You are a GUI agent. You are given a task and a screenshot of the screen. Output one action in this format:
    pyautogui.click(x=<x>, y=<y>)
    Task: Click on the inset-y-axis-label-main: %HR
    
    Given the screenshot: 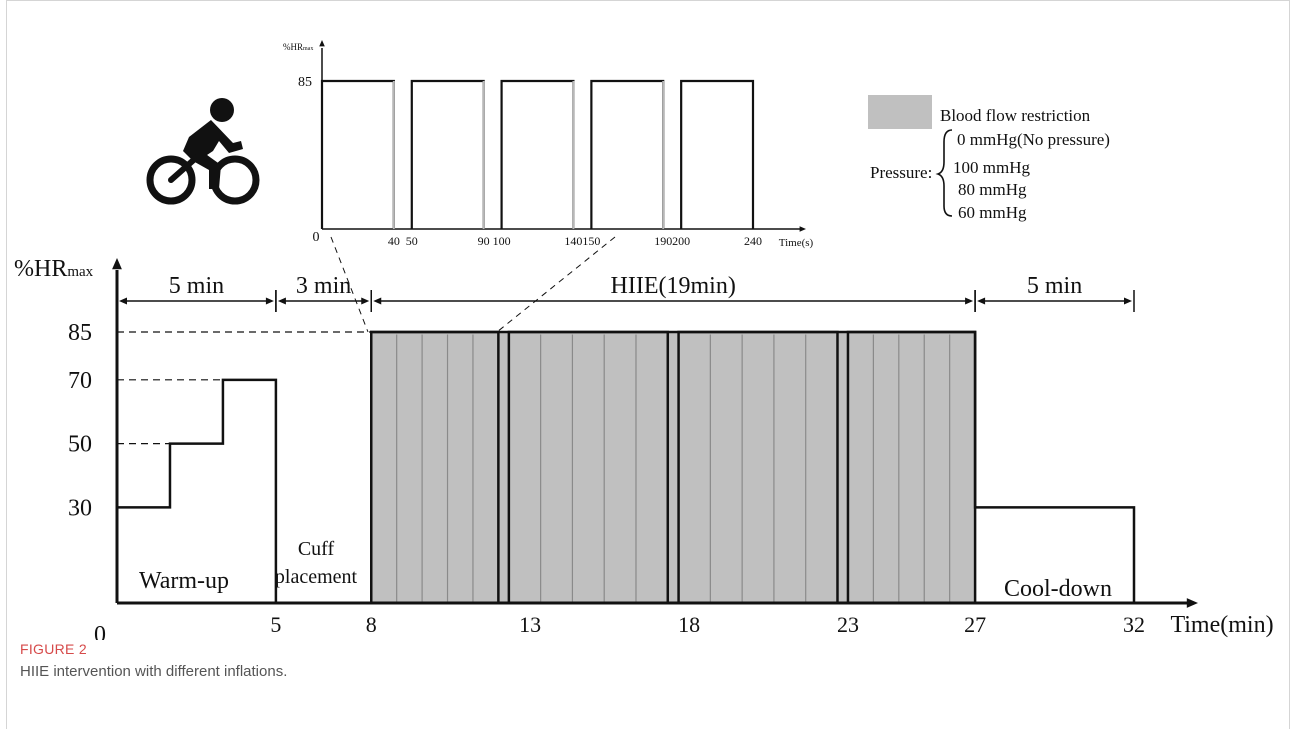 What is the action you would take?
    pyautogui.click(x=293, y=47)
    